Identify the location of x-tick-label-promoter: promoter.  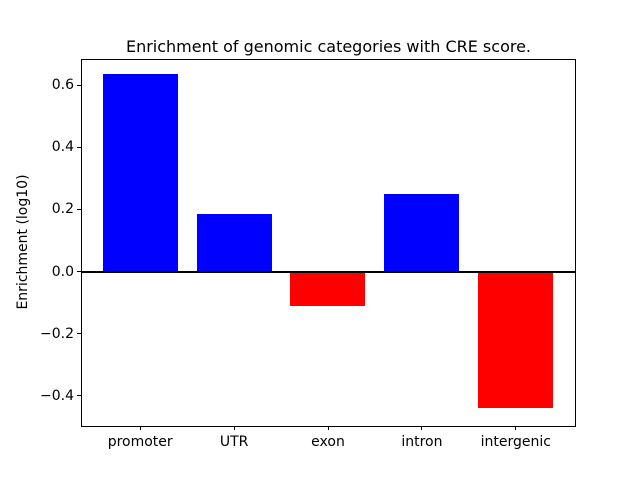
(140, 442).